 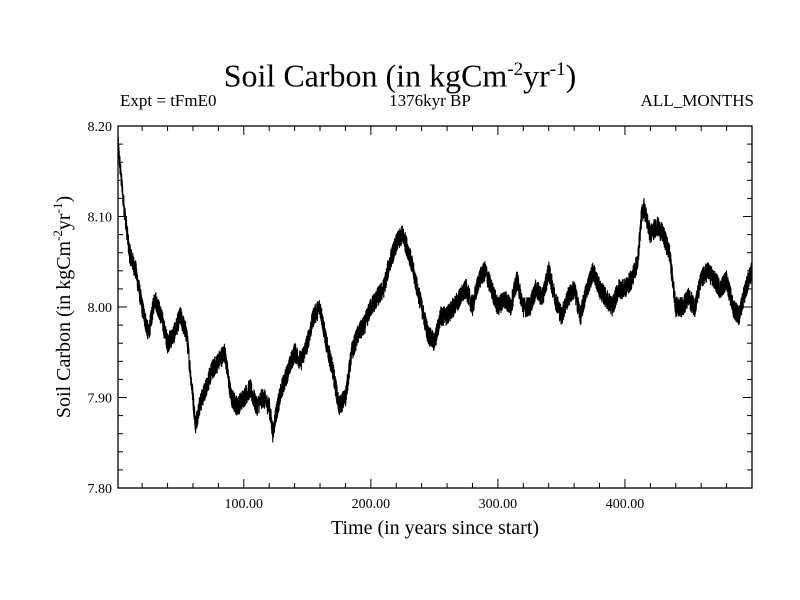 What do you see at coordinates (625, 504) in the screenshot?
I see `x-tick-label: 400.00` at bounding box center [625, 504].